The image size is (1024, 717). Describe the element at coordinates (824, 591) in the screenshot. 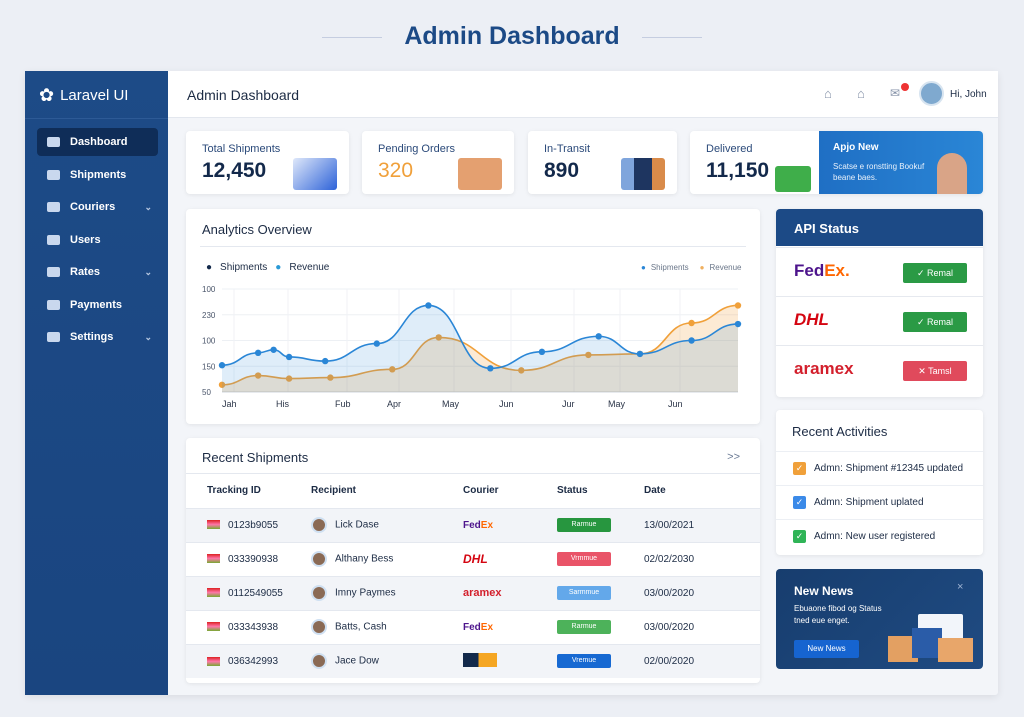

I see `news-title: New News` at that location.